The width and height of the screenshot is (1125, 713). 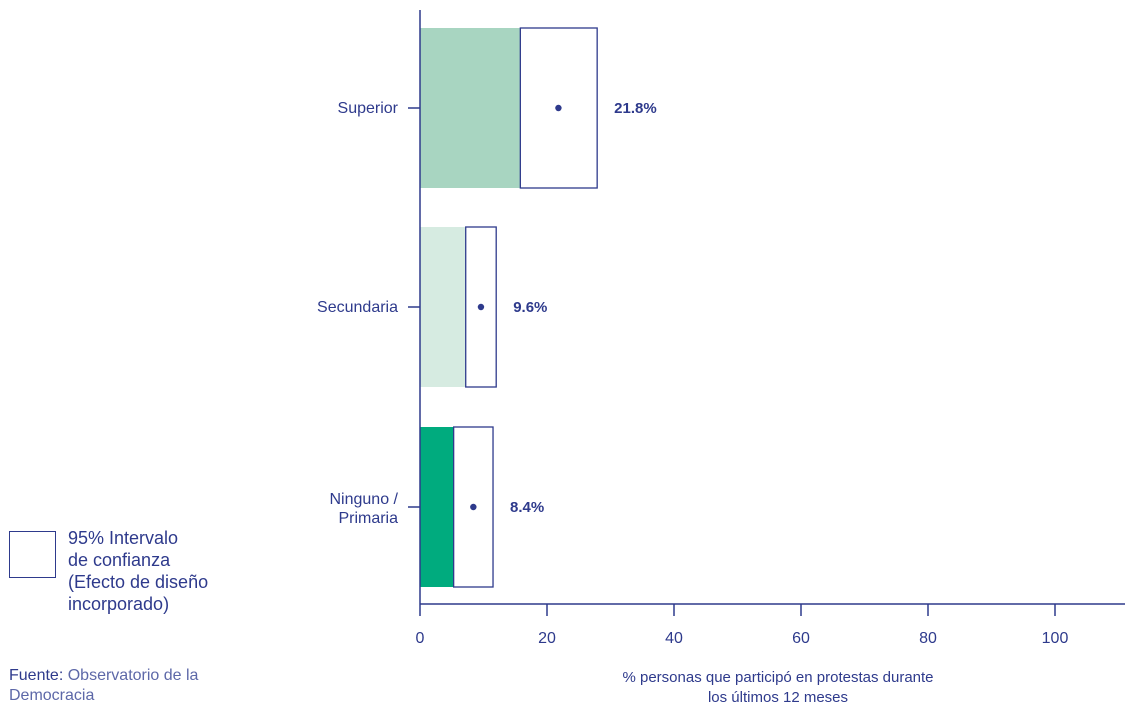 I want to click on x-tick-label-2: 40, so click(x=674, y=638).